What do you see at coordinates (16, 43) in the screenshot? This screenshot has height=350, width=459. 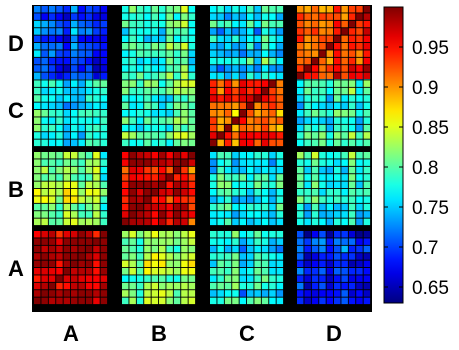 I see `y-tick-label-D: D` at bounding box center [16, 43].